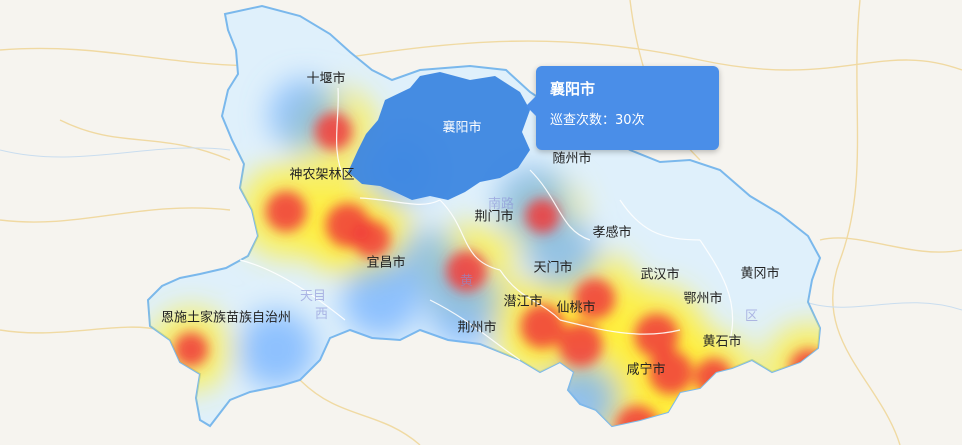  What do you see at coordinates (466, 281) in the screenshot?
I see `svg-text: 黄` at bounding box center [466, 281].